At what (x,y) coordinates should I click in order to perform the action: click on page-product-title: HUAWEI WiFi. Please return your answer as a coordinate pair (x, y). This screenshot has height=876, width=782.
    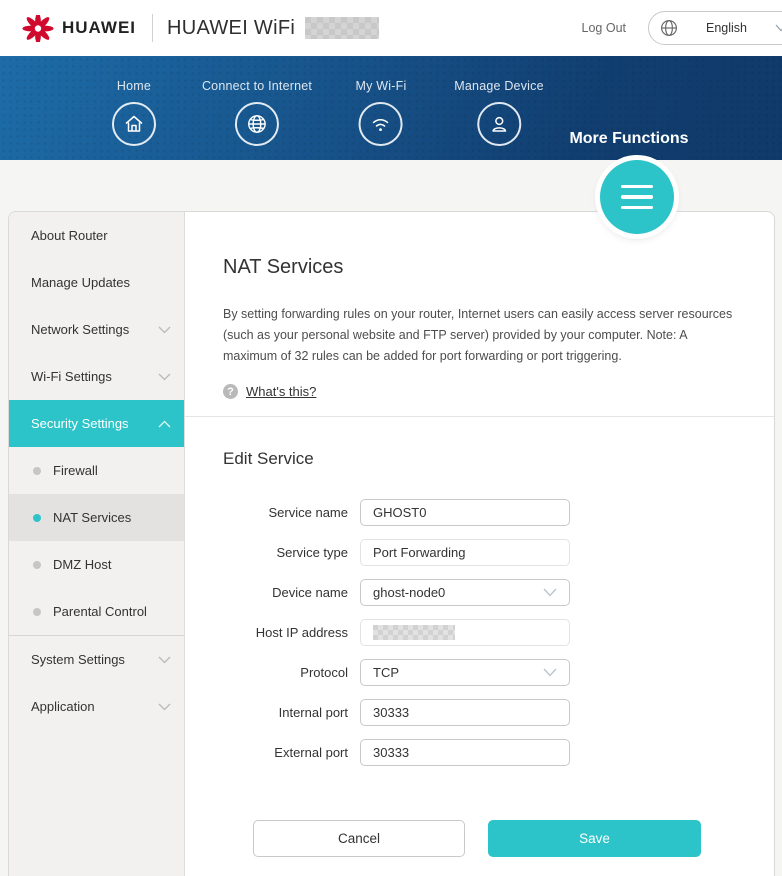
    Looking at the image, I should click on (231, 27).